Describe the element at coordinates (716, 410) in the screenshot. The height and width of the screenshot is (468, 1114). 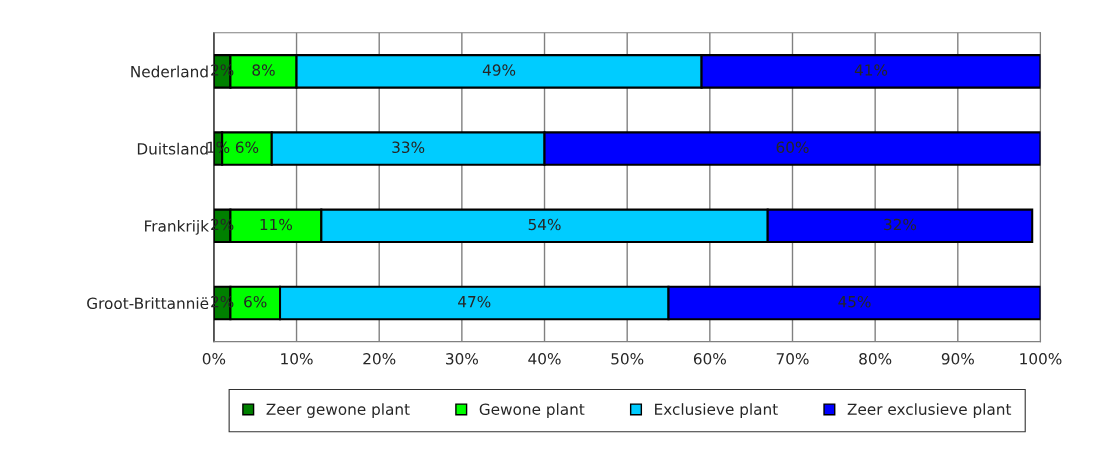
I see `legend-label: Exclusieve plant` at that location.